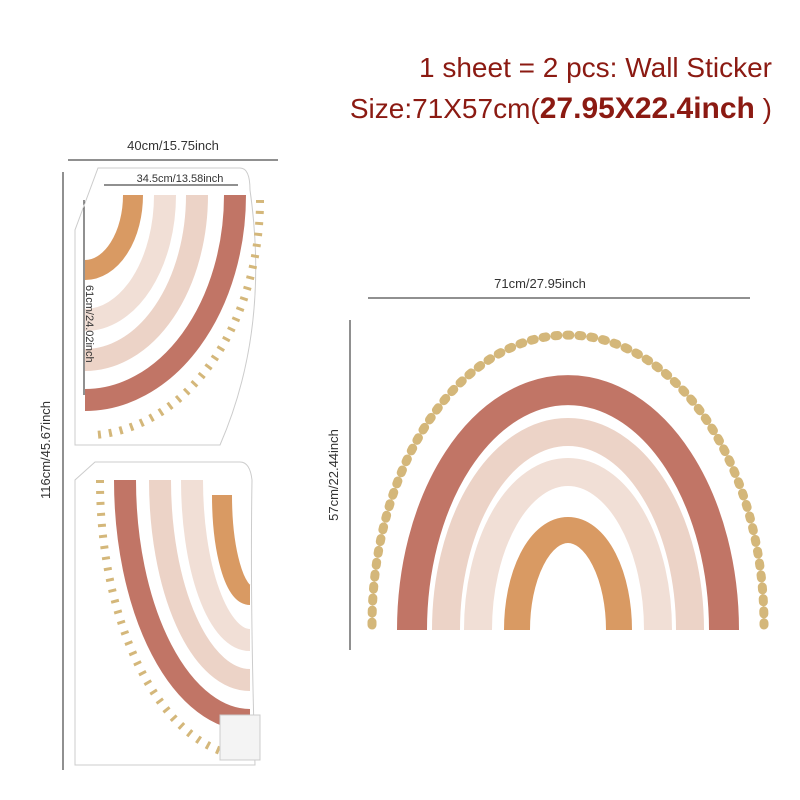 This screenshot has width=800, height=800. Describe the element at coordinates (647, 108) in the screenshot. I see `size-inch: 27.95X22.4inch` at that location.